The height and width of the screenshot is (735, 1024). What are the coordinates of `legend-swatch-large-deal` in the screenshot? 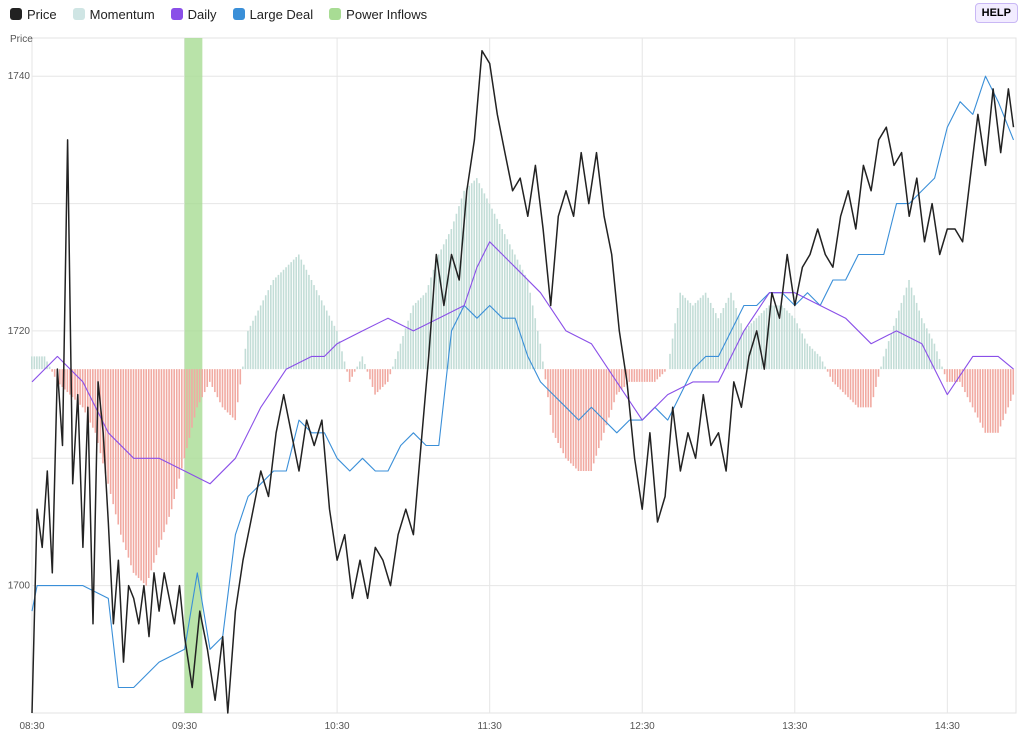 It's located at (238, 14).